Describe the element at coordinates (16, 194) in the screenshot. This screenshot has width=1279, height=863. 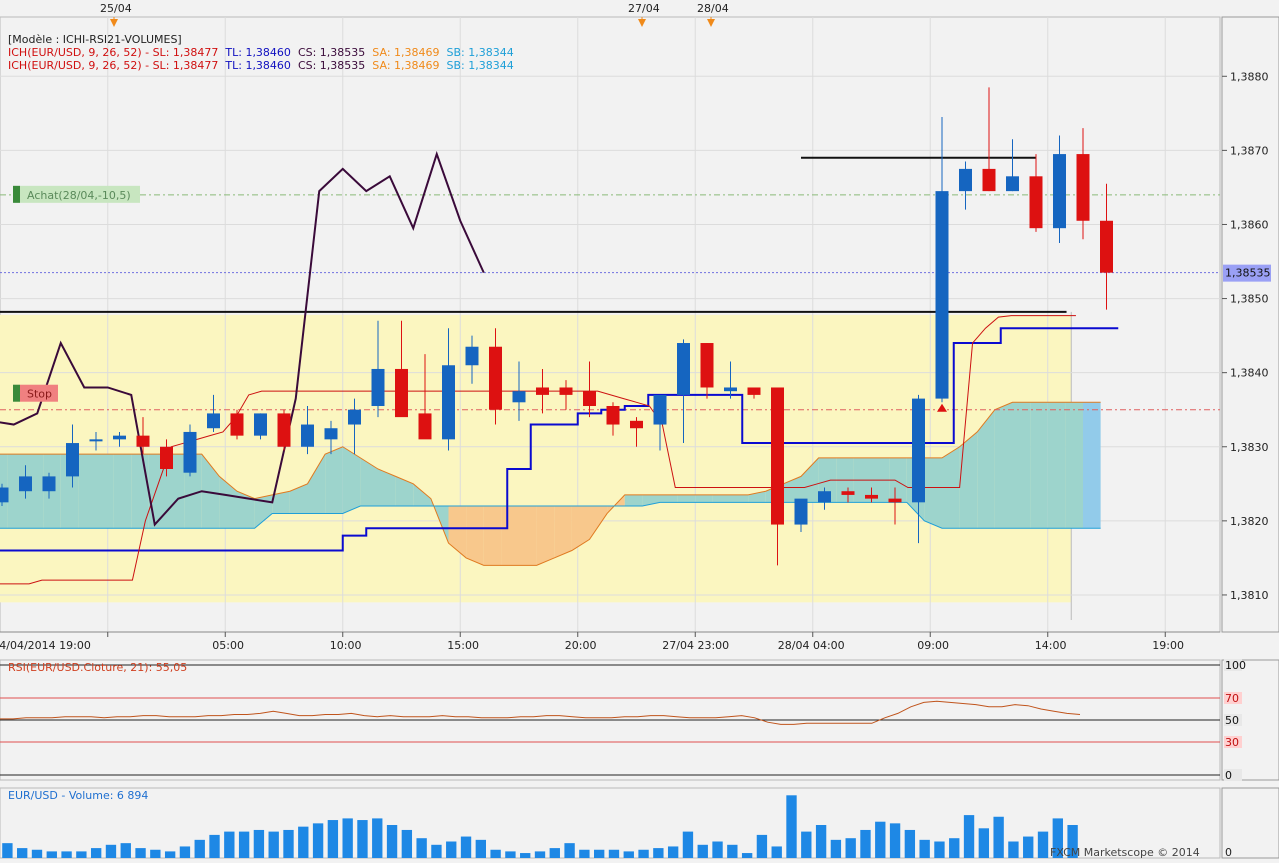
I see `achat-tag-marker` at that location.